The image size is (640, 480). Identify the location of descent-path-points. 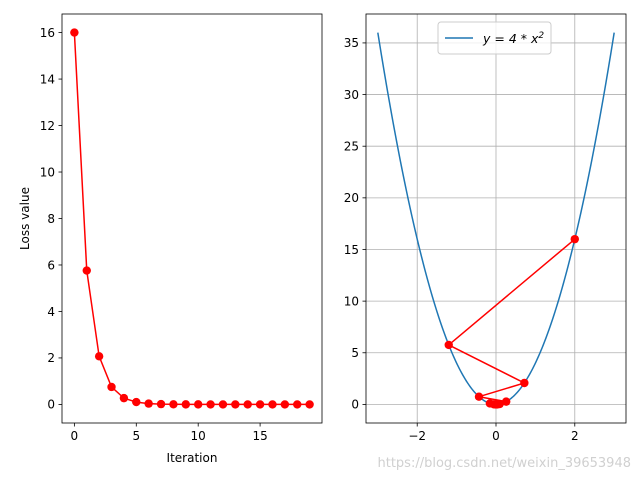
(511, 321).